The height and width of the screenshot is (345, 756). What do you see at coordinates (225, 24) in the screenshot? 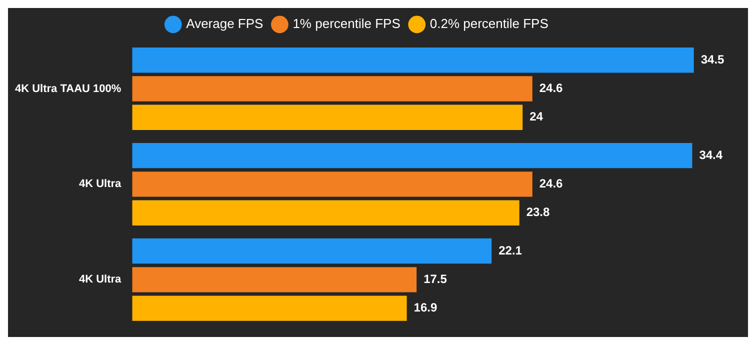
I see `legend-label: Average FPS` at bounding box center [225, 24].